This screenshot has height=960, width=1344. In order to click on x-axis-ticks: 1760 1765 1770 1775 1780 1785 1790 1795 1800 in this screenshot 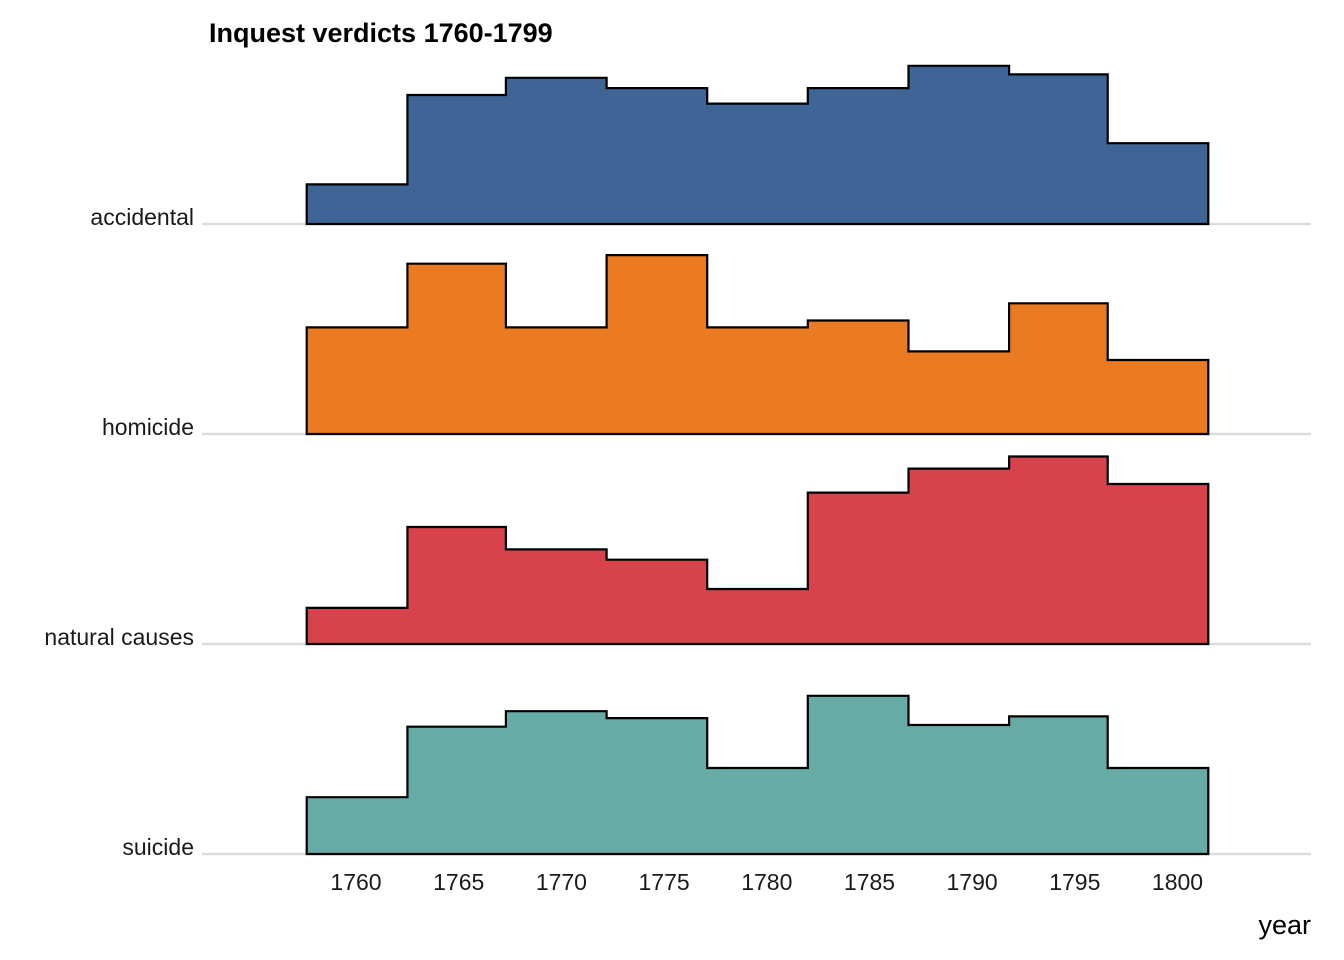, I will do `click(766, 882)`.